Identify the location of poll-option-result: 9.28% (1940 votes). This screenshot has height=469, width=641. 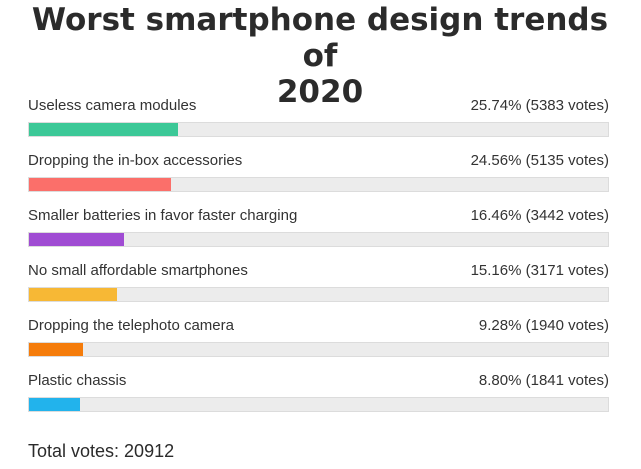
(543, 325).